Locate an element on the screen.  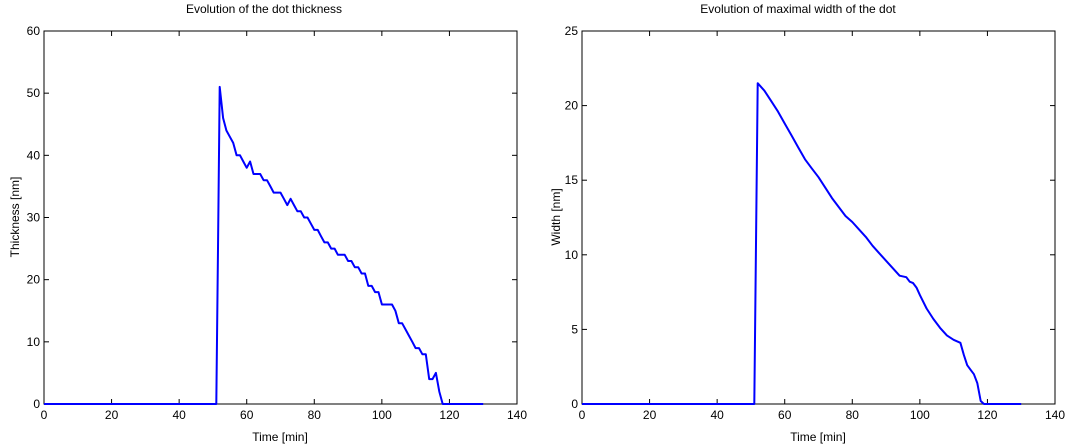
width-y-tick-label: 10 is located at coordinates (572, 255).